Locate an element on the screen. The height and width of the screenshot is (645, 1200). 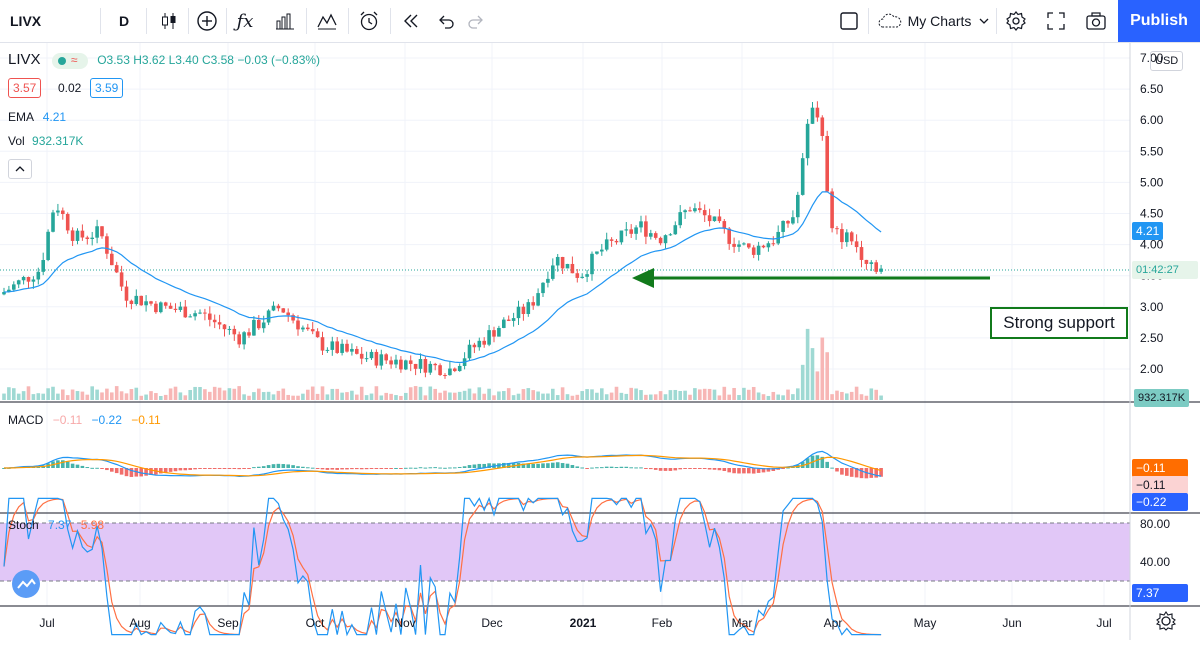
macd-hist-value: −0.11 is located at coordinates (67, 420).